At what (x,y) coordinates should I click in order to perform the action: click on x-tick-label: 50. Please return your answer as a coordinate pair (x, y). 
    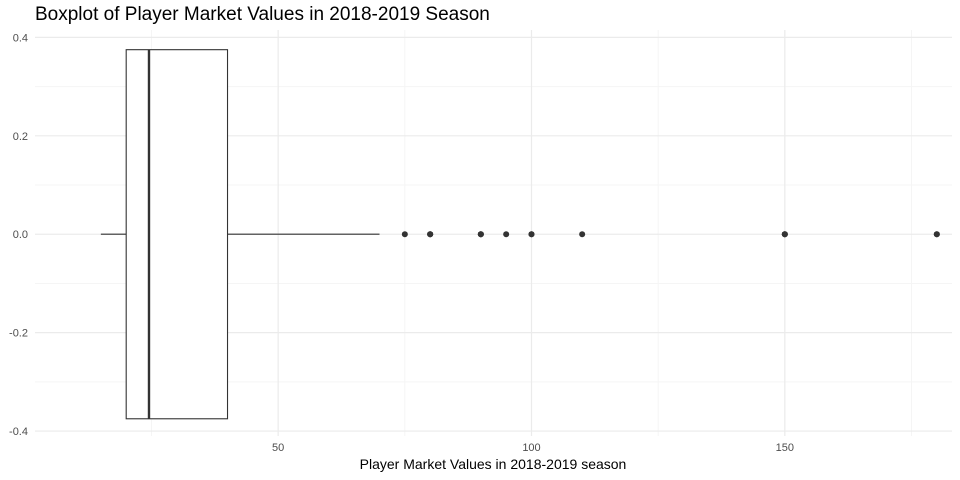
    Looking at the image, I should click on (278, 448).